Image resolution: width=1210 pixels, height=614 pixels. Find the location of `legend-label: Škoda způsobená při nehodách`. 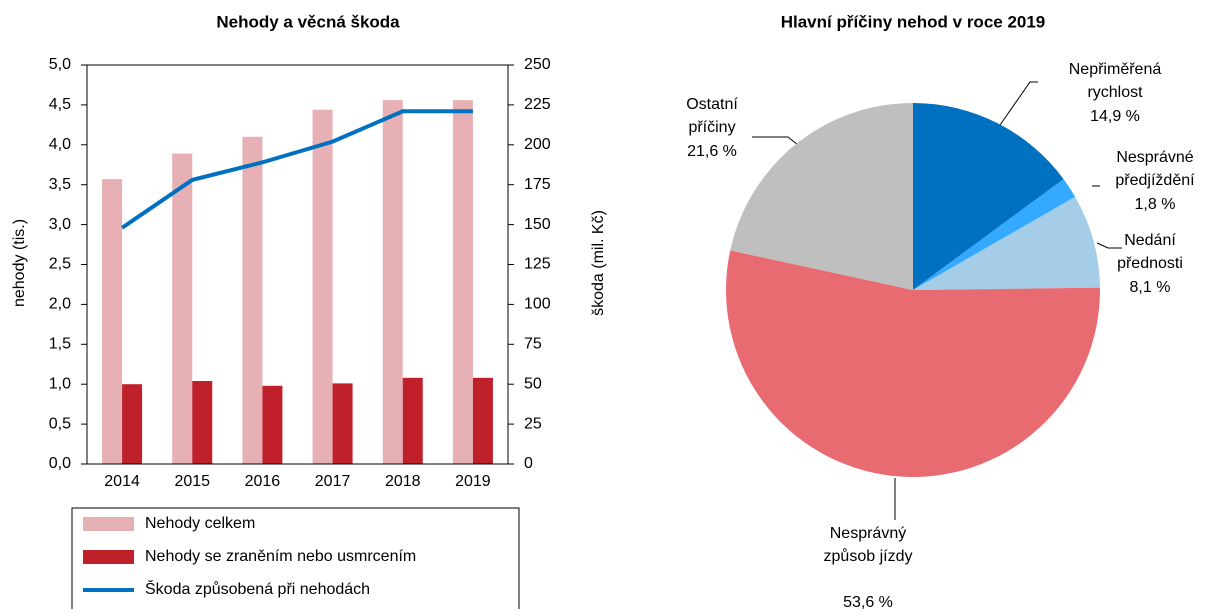

legend-label: Škoda způsobená při nehodách is located at coordinates (257, 588).